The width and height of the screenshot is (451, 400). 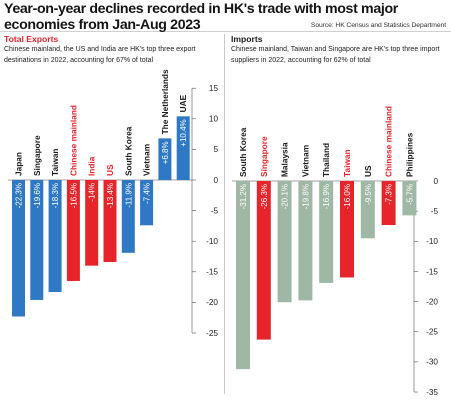 What do you see at coordinates (110, 195) in the screenshot?
I see `exports-value-label: -13.4%` at bounding box center [110, 195].